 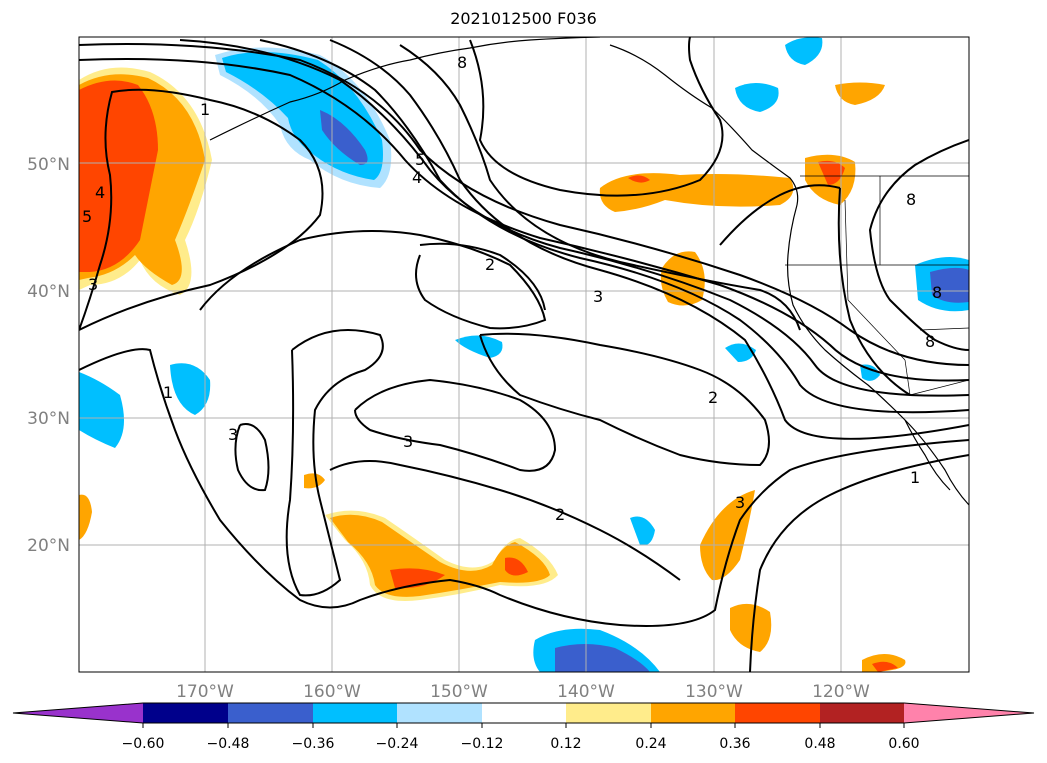 What do you see at coordinates (903, 744) in the screenshot?
I see `colorbar-tick-label: 0.60` at bounding box center [903, 744].